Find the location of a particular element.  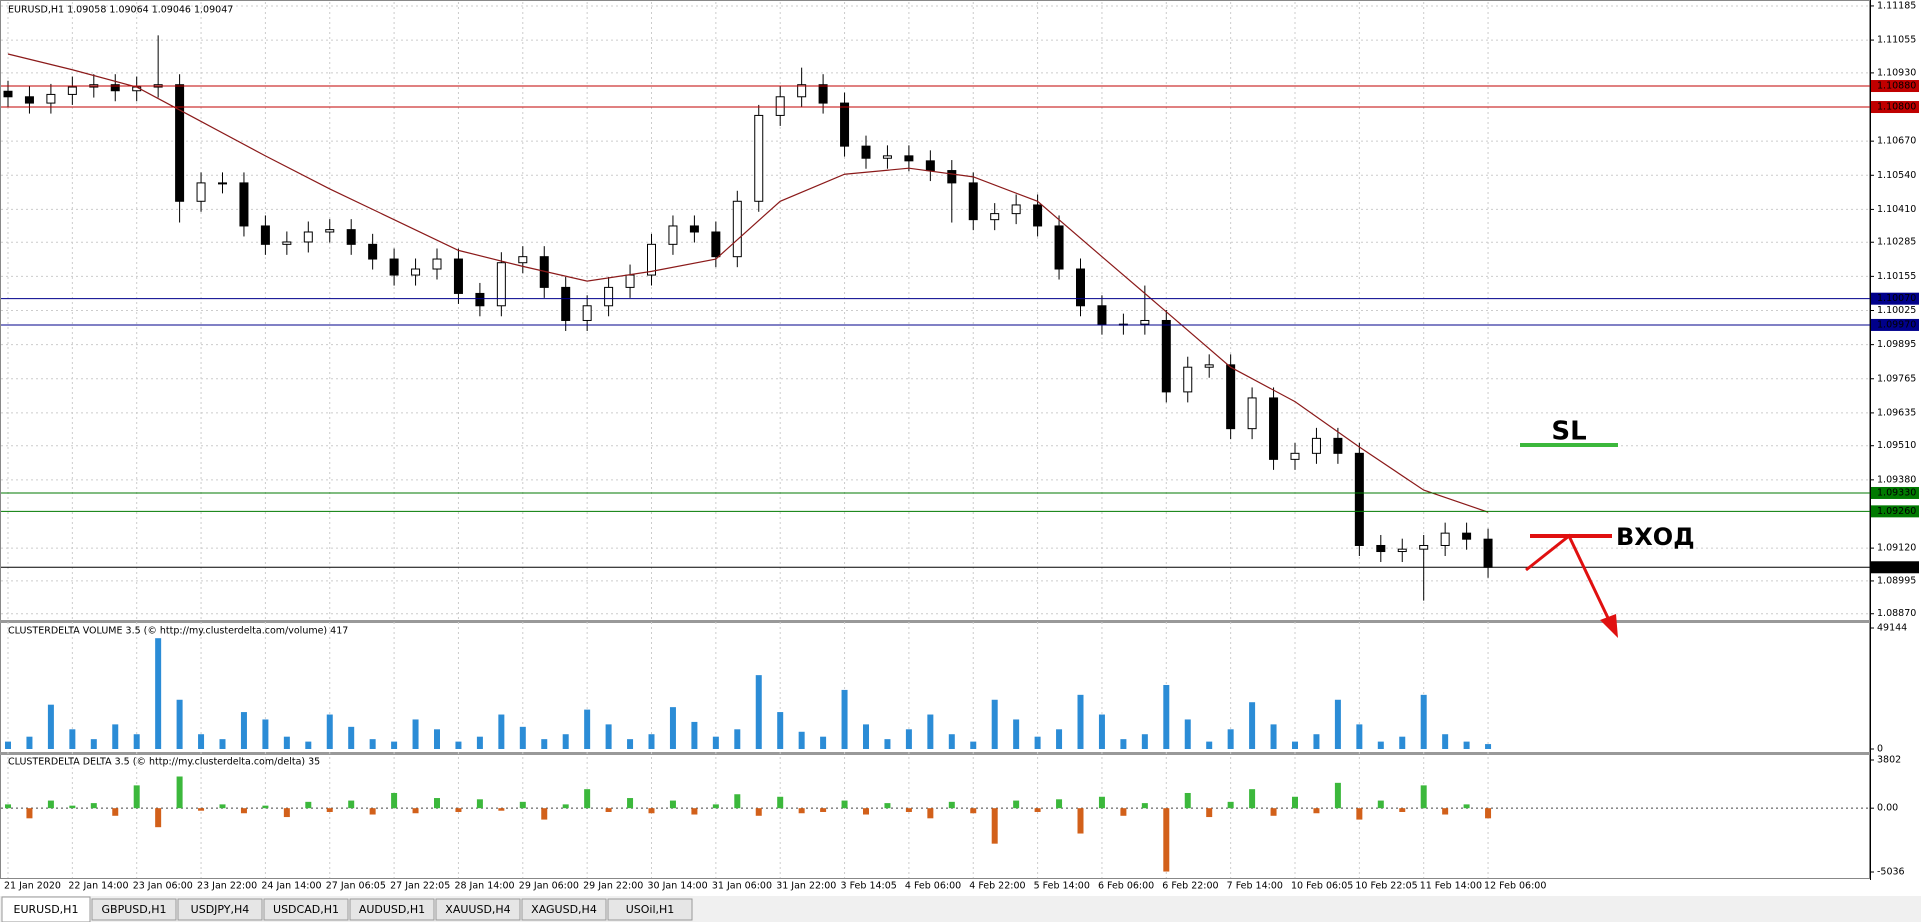

x-tick-label: 29 Jan 22:00 is located at coordinates (613, 886).